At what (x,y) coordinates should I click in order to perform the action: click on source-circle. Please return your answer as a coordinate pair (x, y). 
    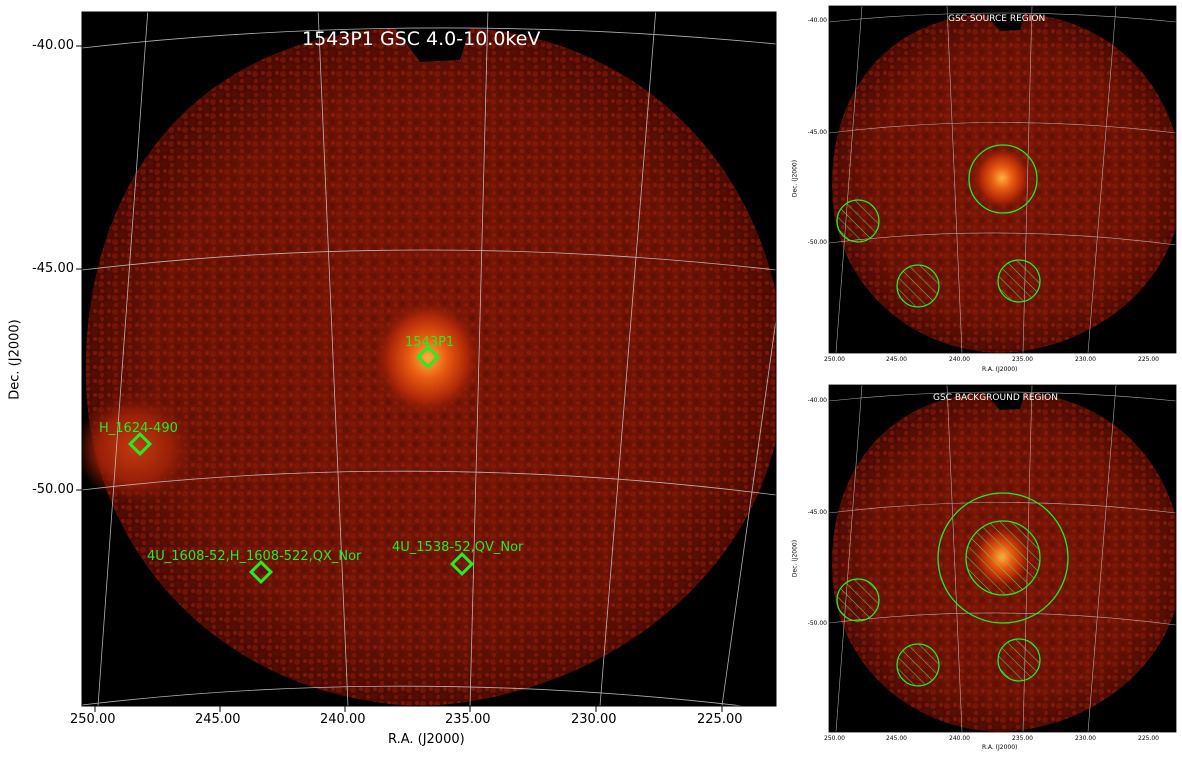
    Looking at the image, I should click on (1003, 179).